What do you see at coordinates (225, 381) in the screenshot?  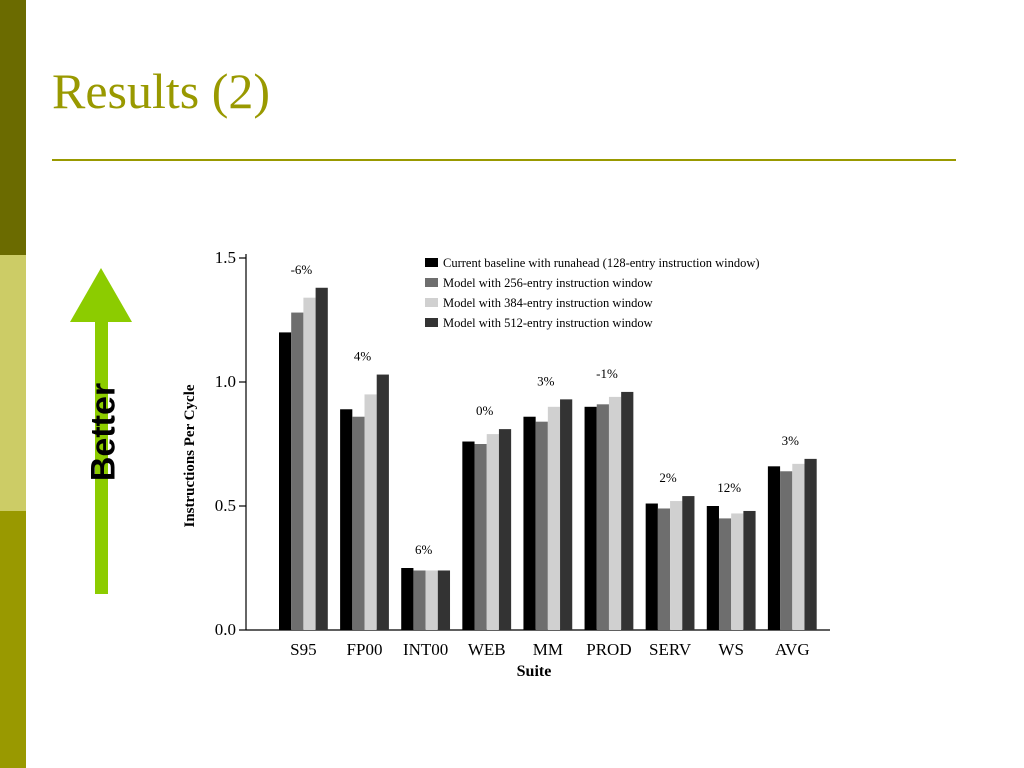 I see `y-tick-label: 1.0` at bounding box center [225, 381].